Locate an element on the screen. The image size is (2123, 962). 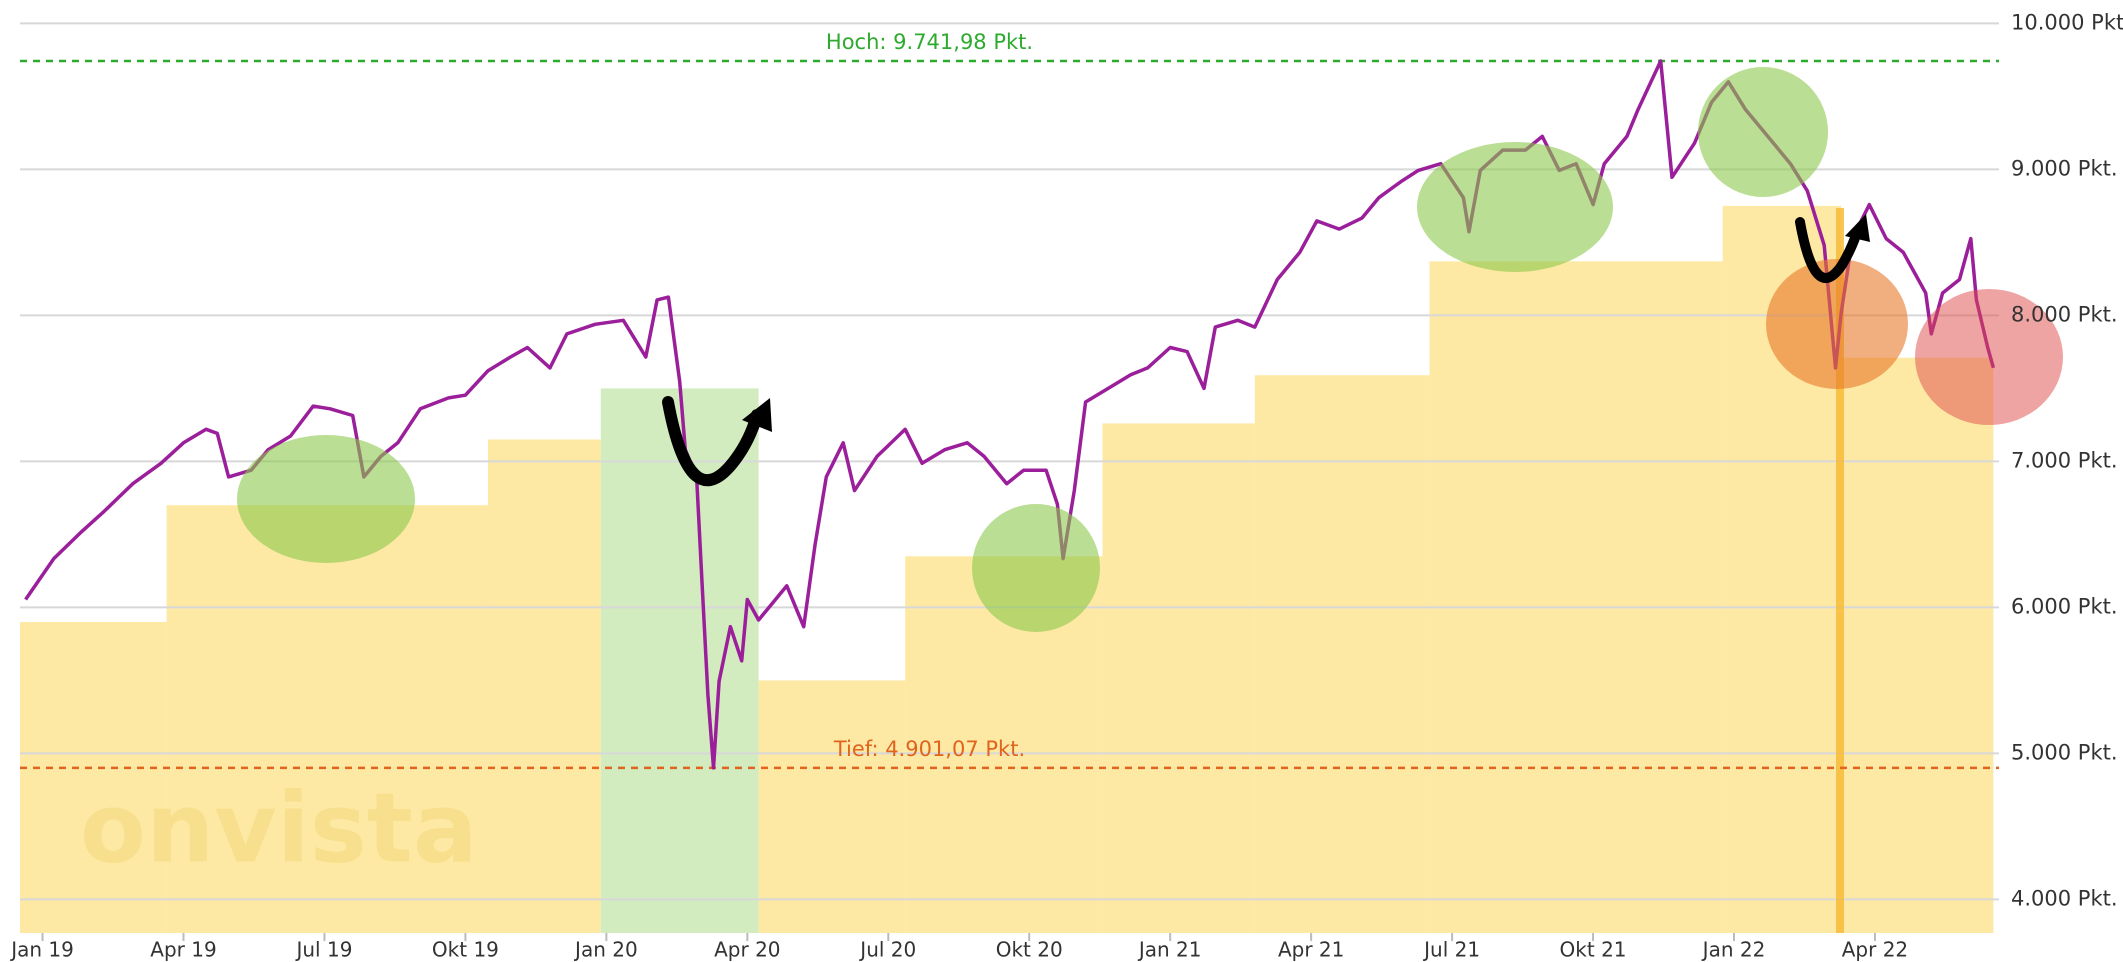
y-tick-label: 6.000 Pkt. is located at coordinates (2064, 606).